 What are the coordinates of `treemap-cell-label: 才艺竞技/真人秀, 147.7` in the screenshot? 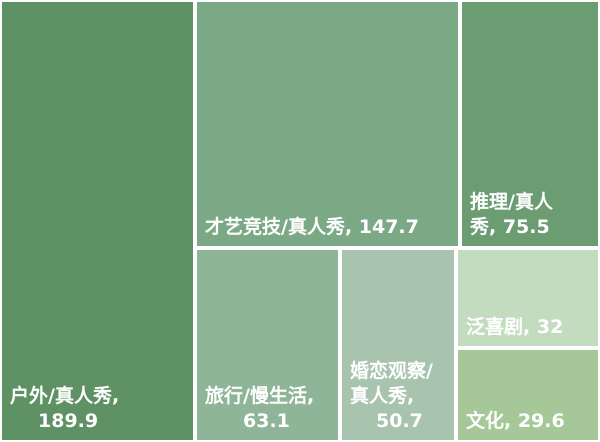 It's located at (329, 227).